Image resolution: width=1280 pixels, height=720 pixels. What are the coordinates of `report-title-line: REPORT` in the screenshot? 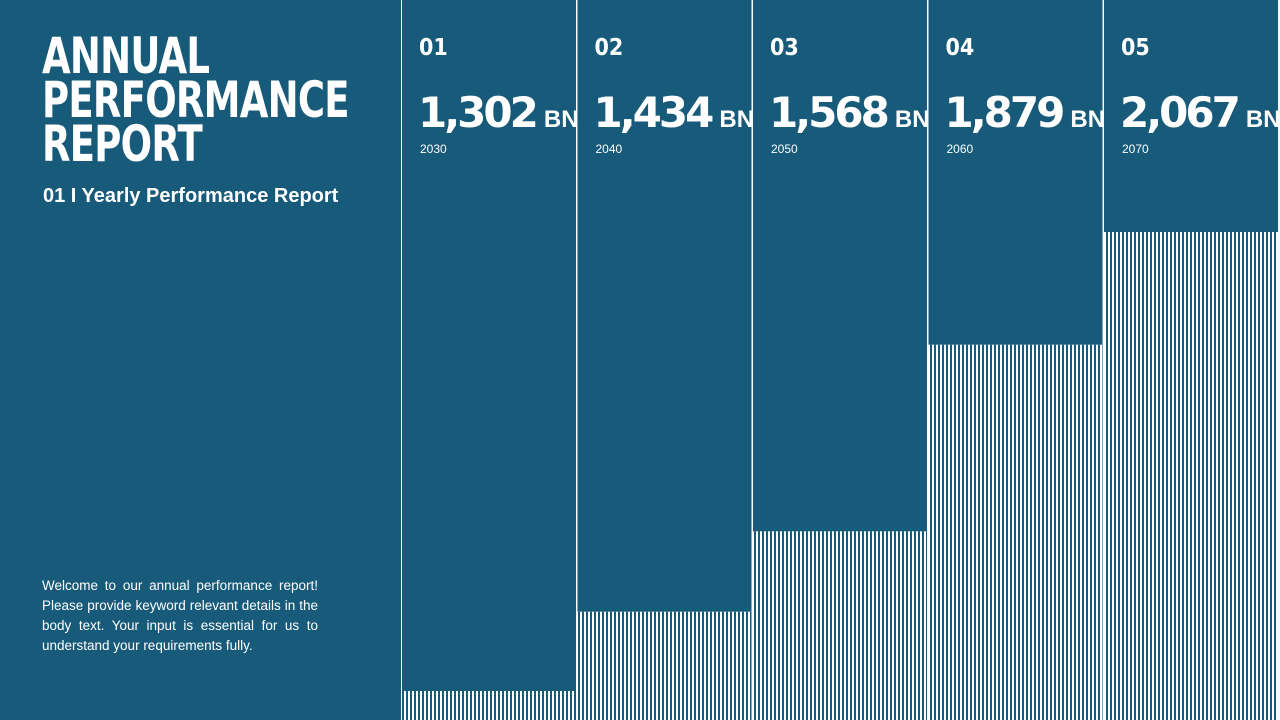 It's located at (122, 144).